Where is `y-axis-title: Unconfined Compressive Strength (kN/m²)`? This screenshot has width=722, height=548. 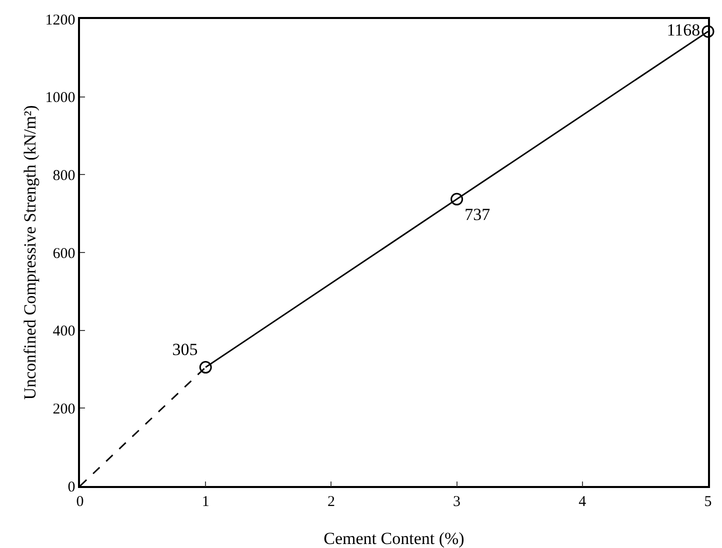
y-axis-title: Unconfined Compressive Strength (kN/m²) is located at coordinates (30, 252).